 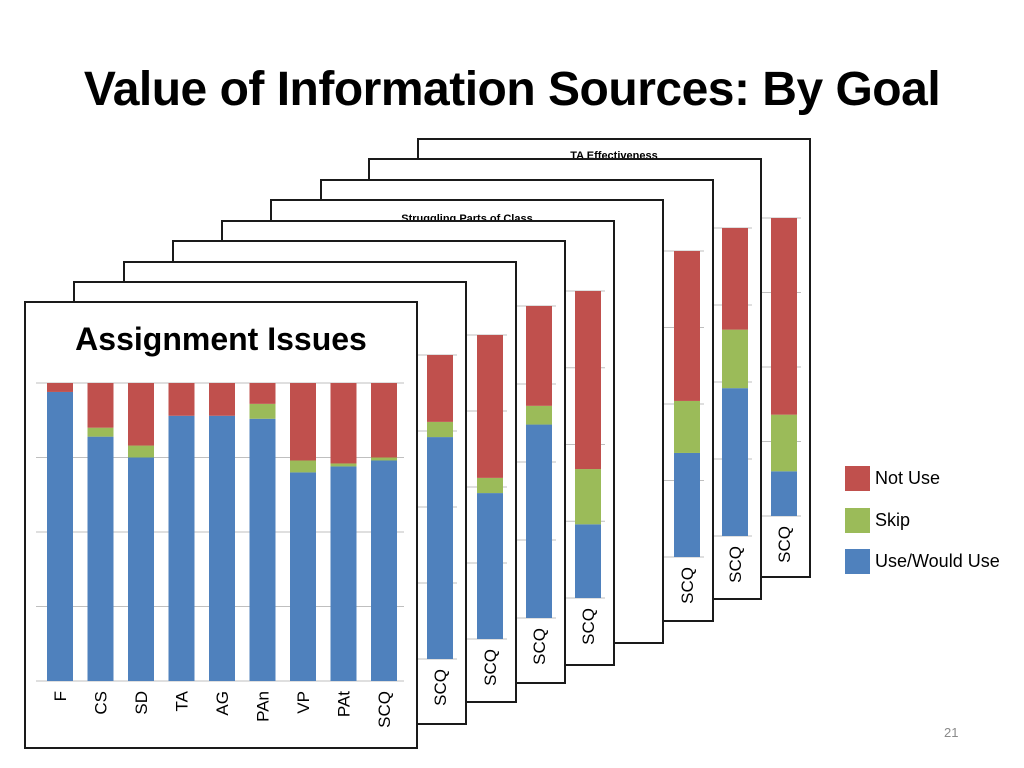 What do you see at coordinates (221, 339) in the screenshot?
I see `chart-title: Assignment Issues` at bounding box center [221, 339].